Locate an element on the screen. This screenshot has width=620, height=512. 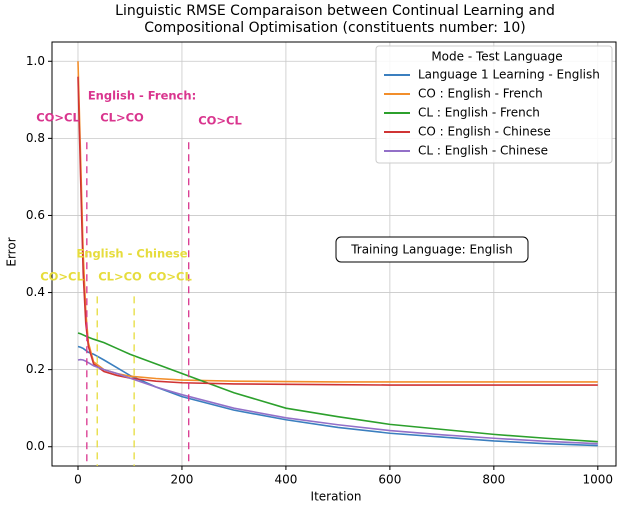
annotation: English - Chinese is located at coordinates (131, 254).